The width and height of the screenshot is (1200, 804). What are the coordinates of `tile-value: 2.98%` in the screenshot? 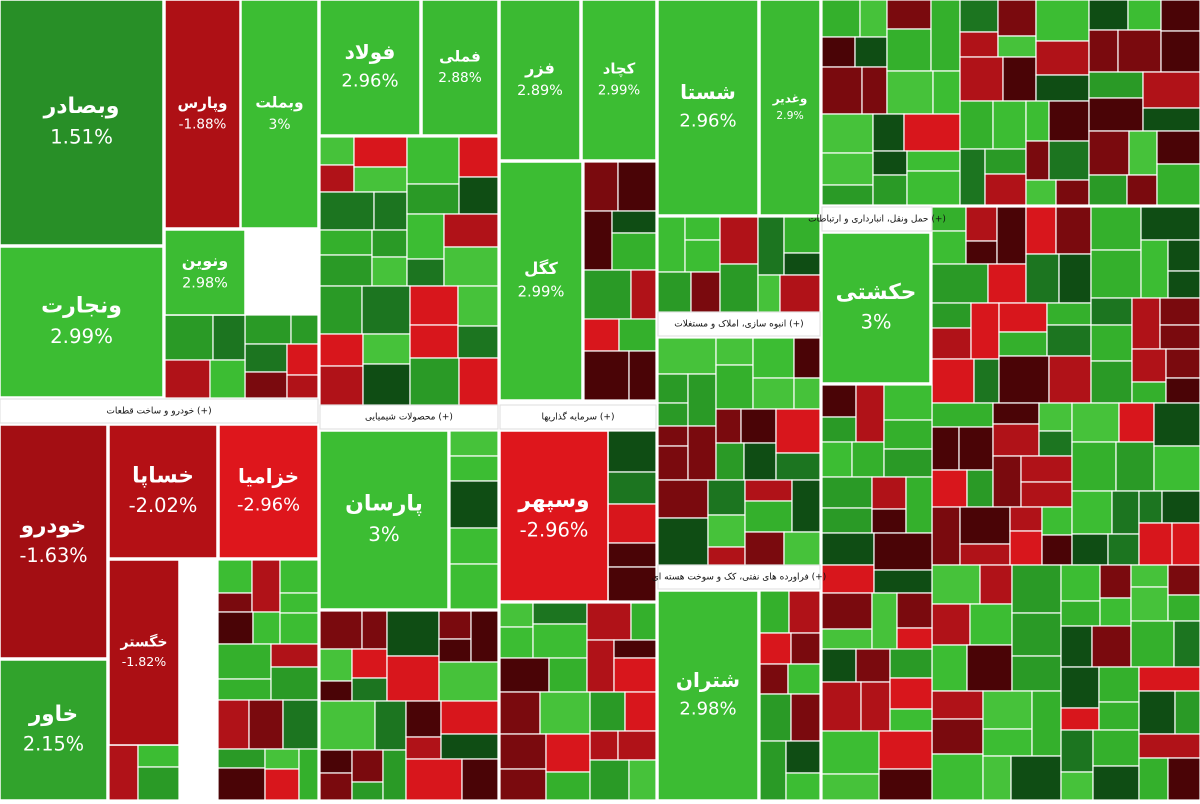 It's located at (205, 284).